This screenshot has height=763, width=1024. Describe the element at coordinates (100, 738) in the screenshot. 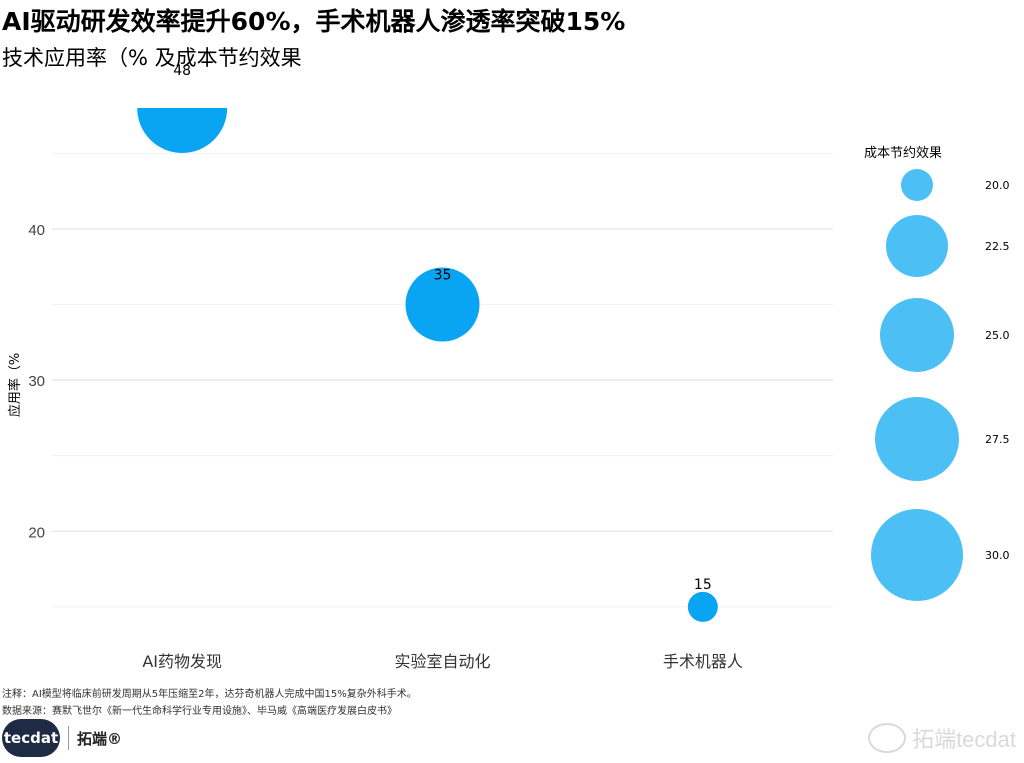

I see `logo-text: 拓端®` at that location.